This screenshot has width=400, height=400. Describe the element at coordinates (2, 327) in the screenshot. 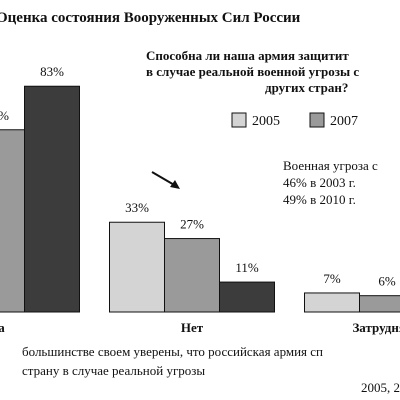

I see `x-tick-label: Да` at that location.